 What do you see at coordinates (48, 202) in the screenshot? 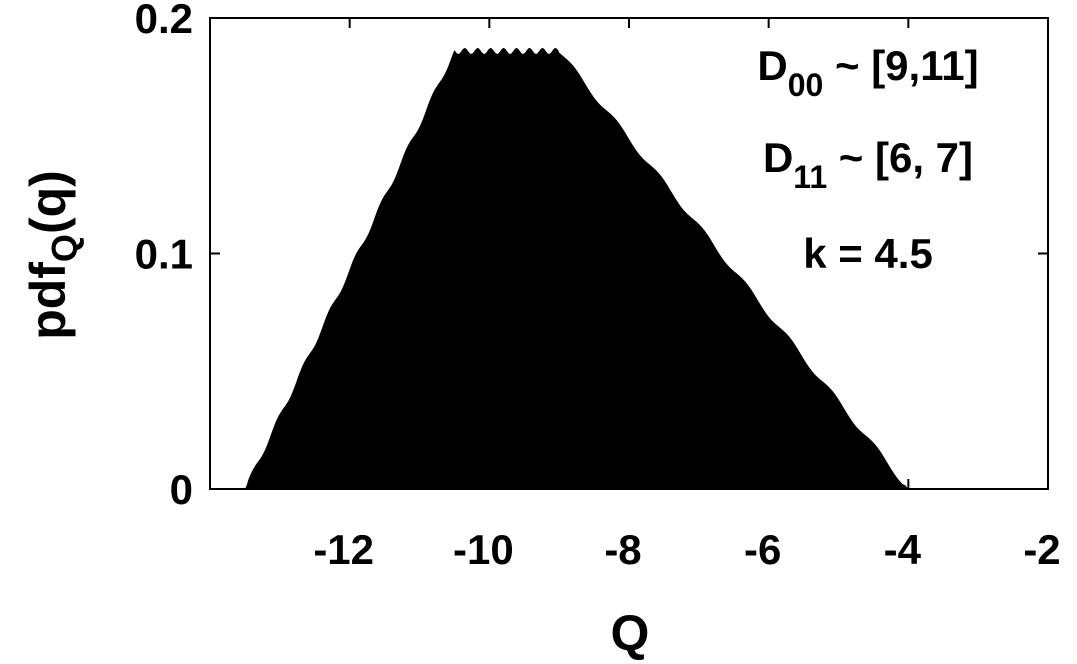
I see `y-axis-label-suffix: (q)` at bounding box center [48, 202].